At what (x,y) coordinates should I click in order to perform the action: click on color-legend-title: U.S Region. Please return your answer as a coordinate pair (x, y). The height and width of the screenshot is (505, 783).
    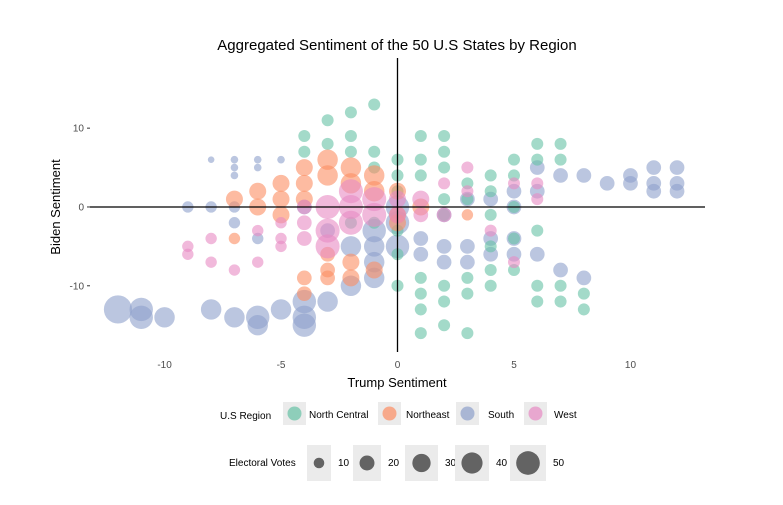
    Looking at the image, I should click on (245, 416).